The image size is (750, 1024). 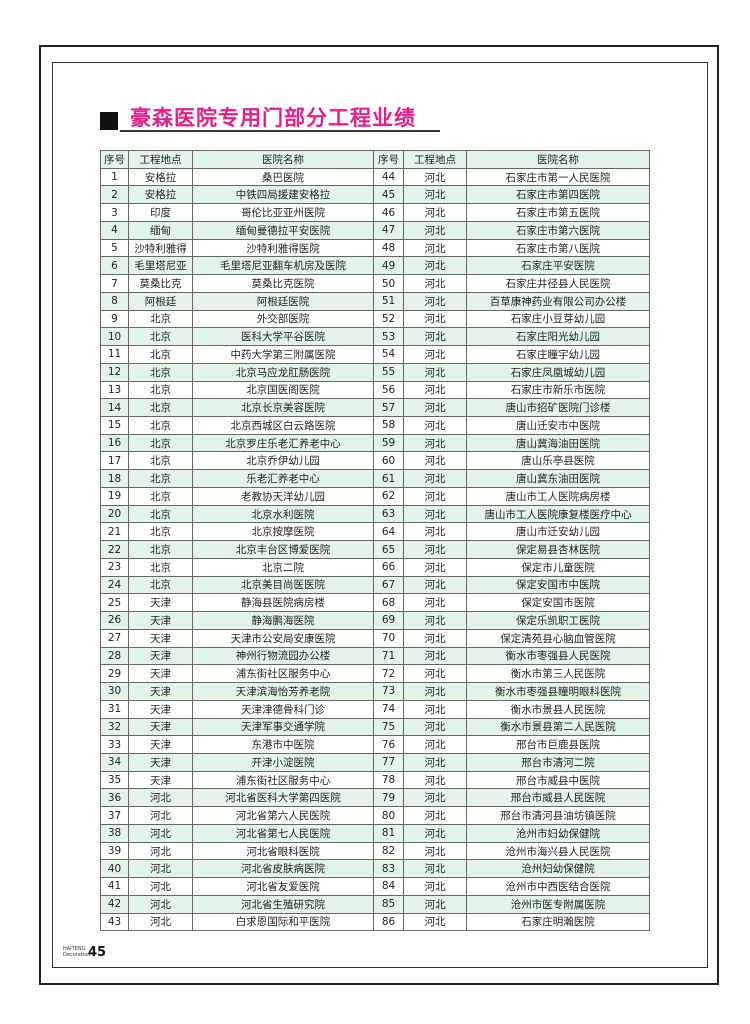 What do you see at coordinates (283, 603) in the screenshot?
I see `cell-hospital: 静海县医院病房楼` at bounding box center [283, 603].